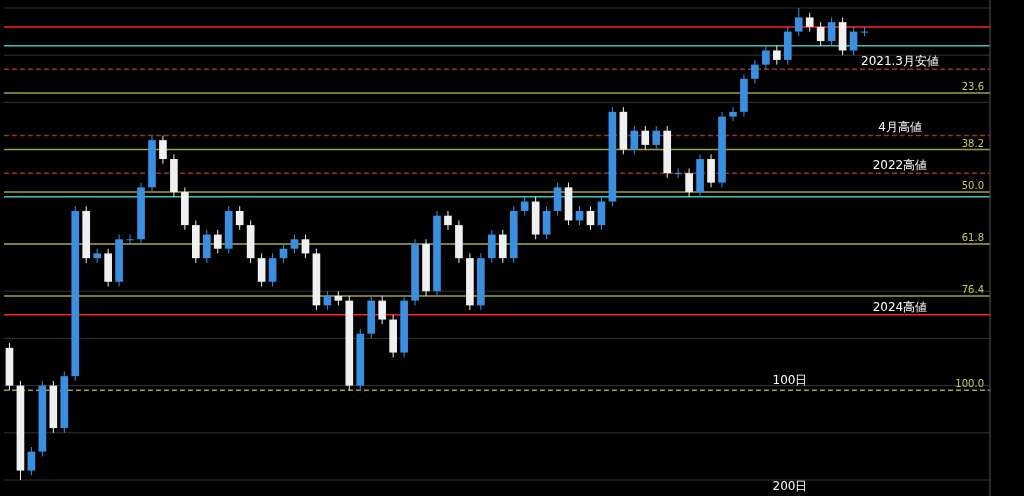  Describe the element at coordinates (900, 306) in the screenshot. I see `ref-line-label: 2024高値` at that location.